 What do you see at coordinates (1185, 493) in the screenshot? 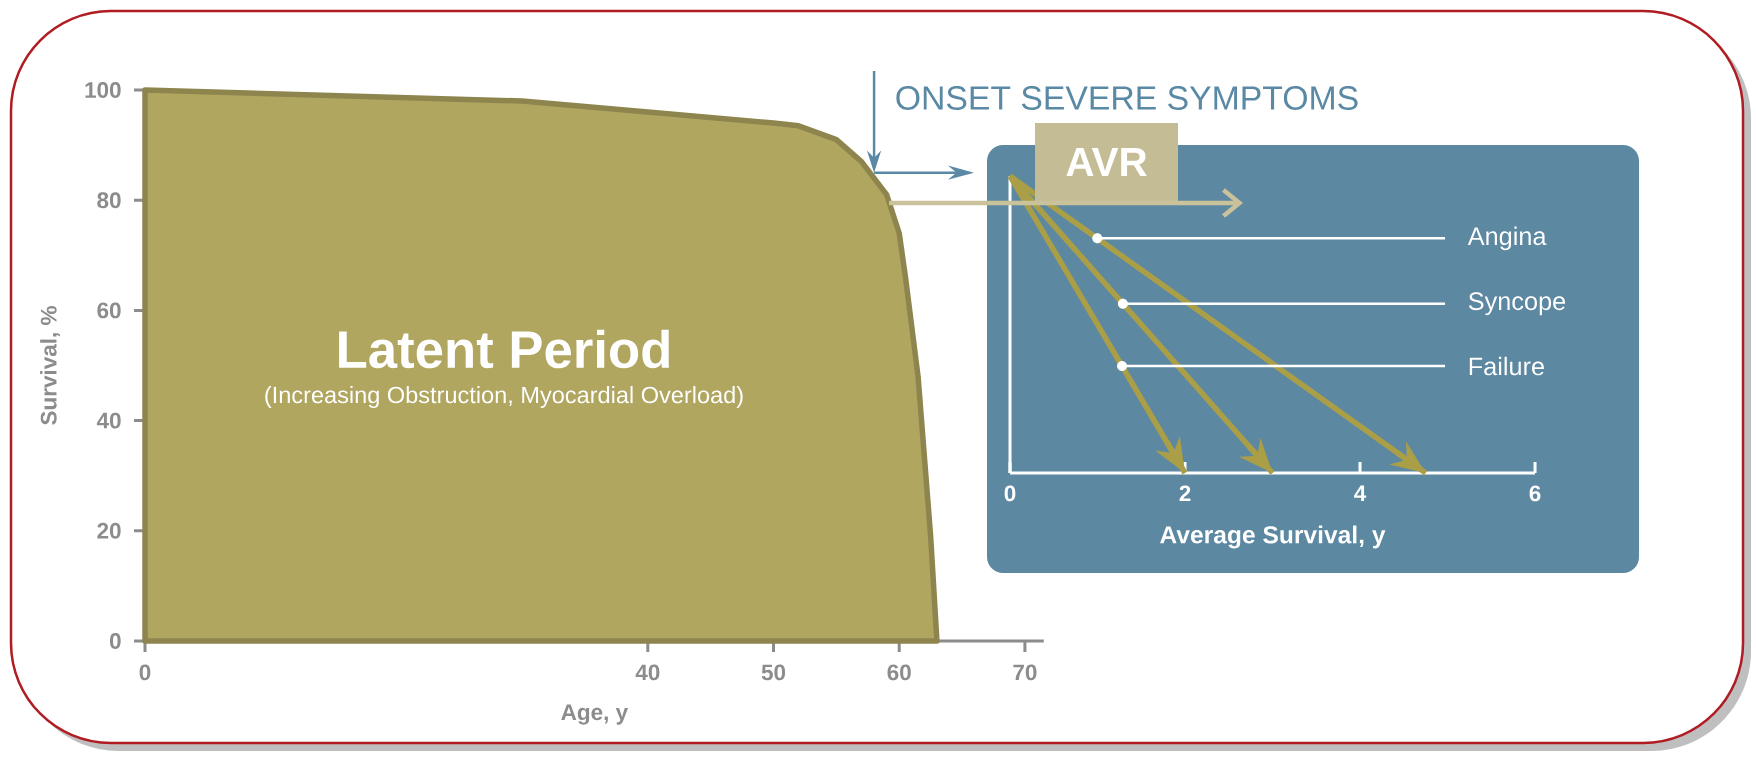
I see `x-tick-label: 2` at bounding box center [1185, 493].